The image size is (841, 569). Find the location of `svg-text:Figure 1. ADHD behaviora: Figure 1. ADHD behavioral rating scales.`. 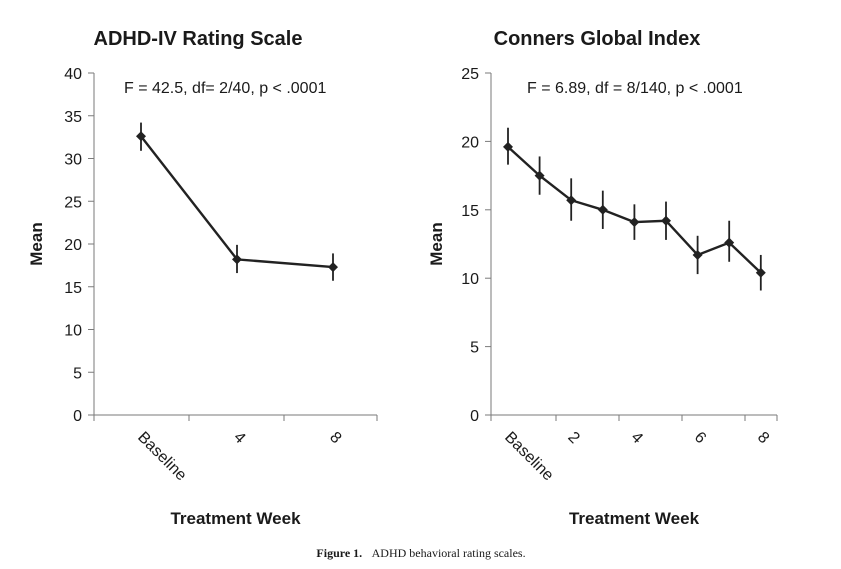

svg-text:Figure 1. ADHD behaviora: Figure 1. ADHD behavioral rating scales. is located at coordinates (420, 552).